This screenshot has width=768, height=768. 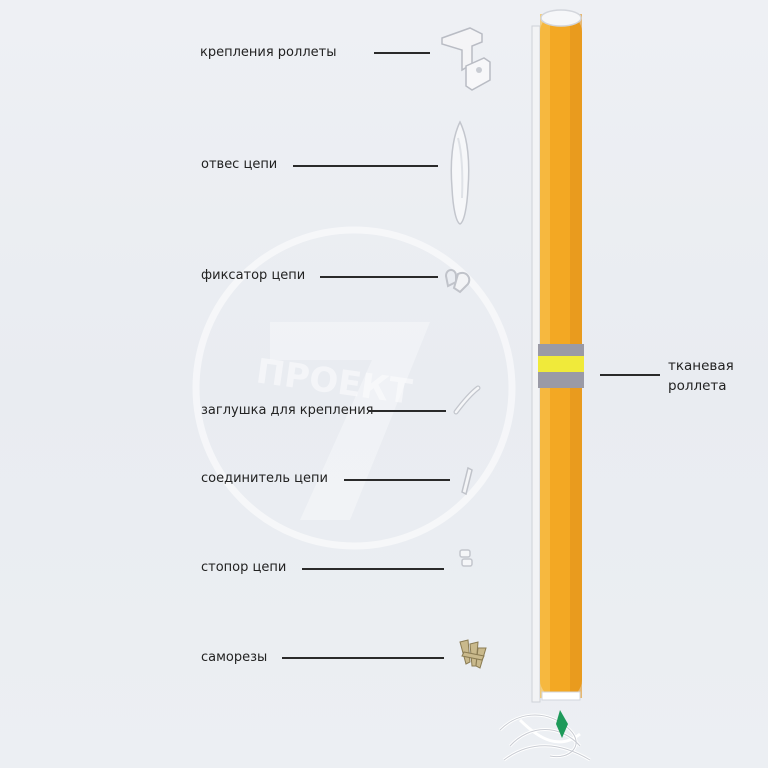 What do you see at coordinates (467, 481) in the screenshot?
I see `chain-connector-icon` at bounding box center [467, 481].